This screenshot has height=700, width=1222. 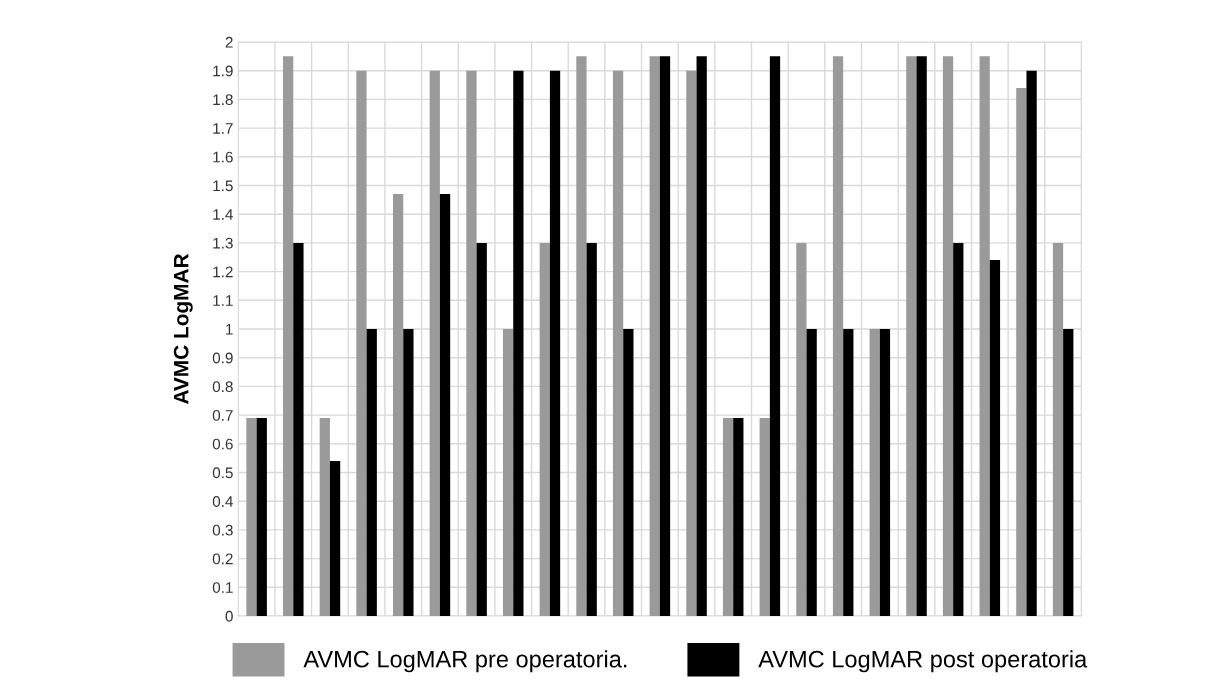 What do you see at coordinates (222, 501) in the screenshot?
I see `y-tick-label: 0.4` at bounding box center [222, 501].